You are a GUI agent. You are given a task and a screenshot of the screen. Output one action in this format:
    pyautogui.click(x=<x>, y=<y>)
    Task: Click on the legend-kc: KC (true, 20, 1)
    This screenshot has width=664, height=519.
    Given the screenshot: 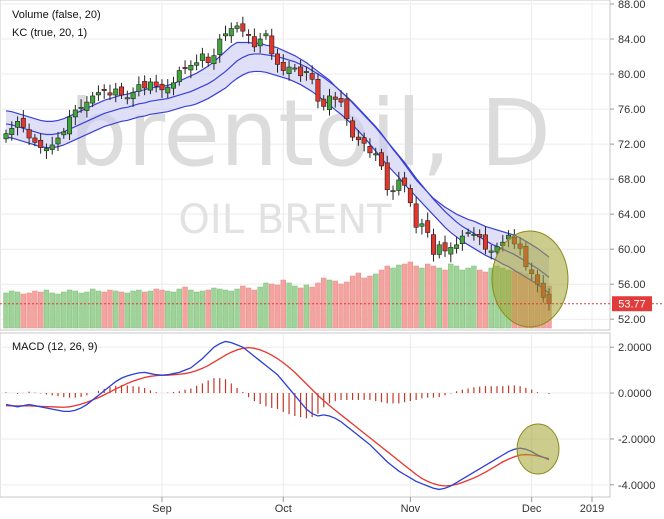 What is the action you would take?
    pyautogui.click(x=49, y=33)
    